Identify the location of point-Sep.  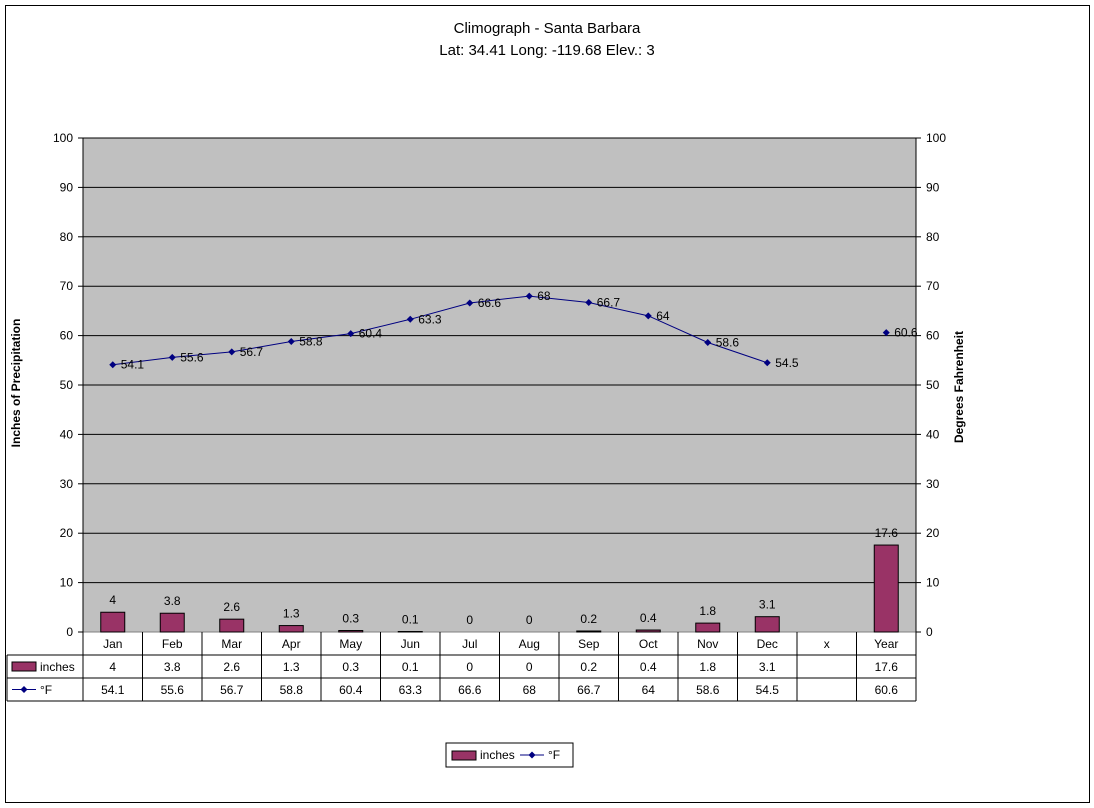
(589, 303).